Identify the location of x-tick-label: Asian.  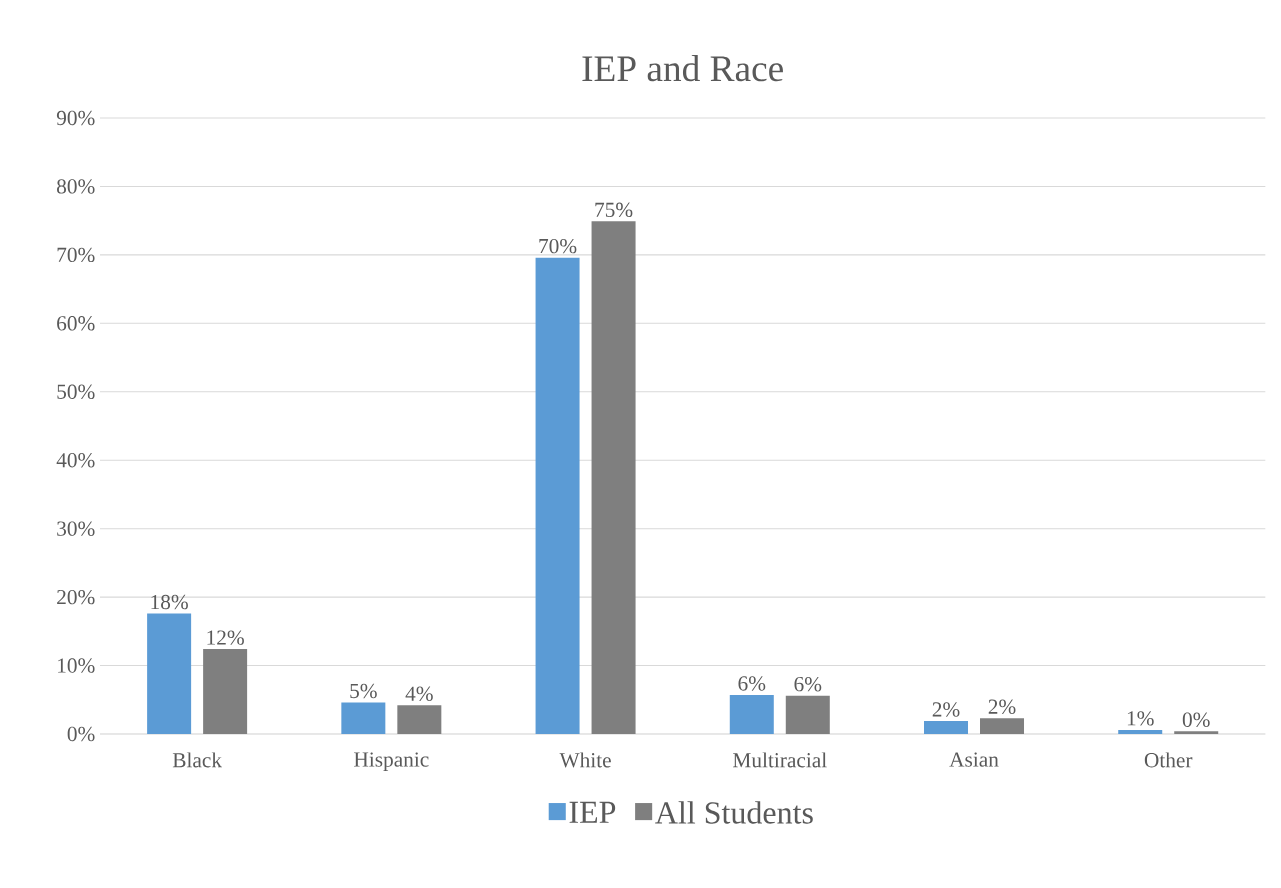
(974, 759).